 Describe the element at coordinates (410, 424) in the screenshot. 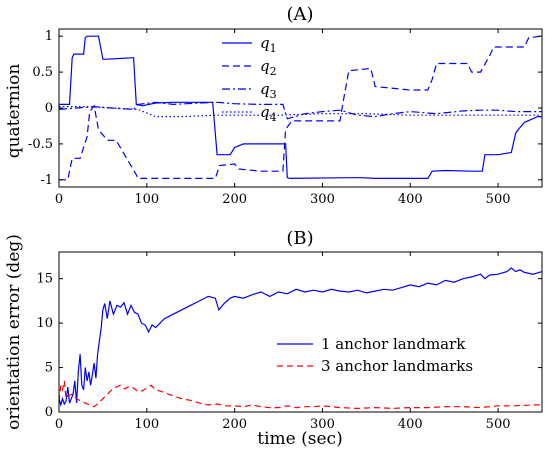

I see `b-xtick-label: 400` at that location.